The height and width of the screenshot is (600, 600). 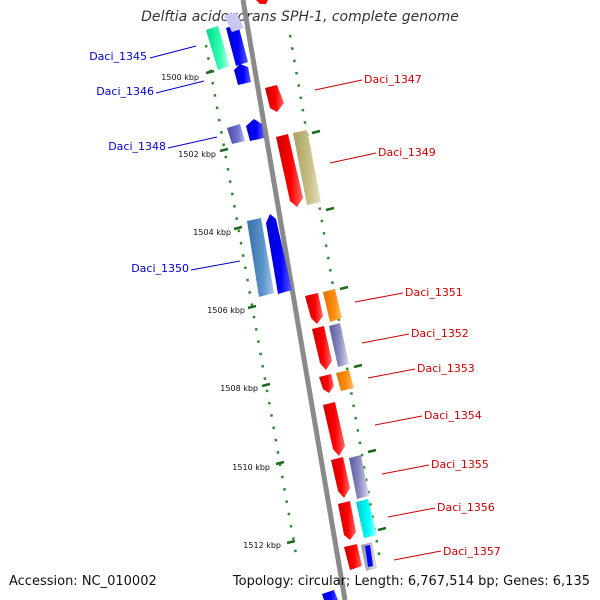 I want to click on gene-daci-1345-blast, so click(x=237, y=45).